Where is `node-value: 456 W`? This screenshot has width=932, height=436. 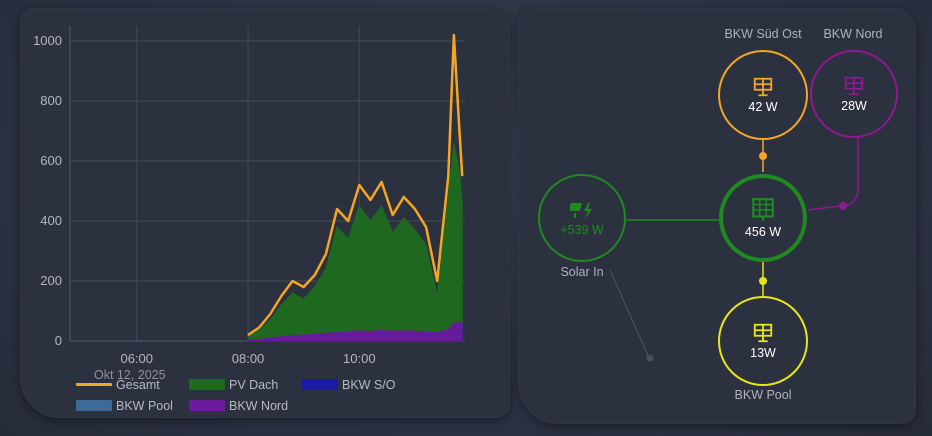 node-value: 456 W is located at coordinates (763, 232).